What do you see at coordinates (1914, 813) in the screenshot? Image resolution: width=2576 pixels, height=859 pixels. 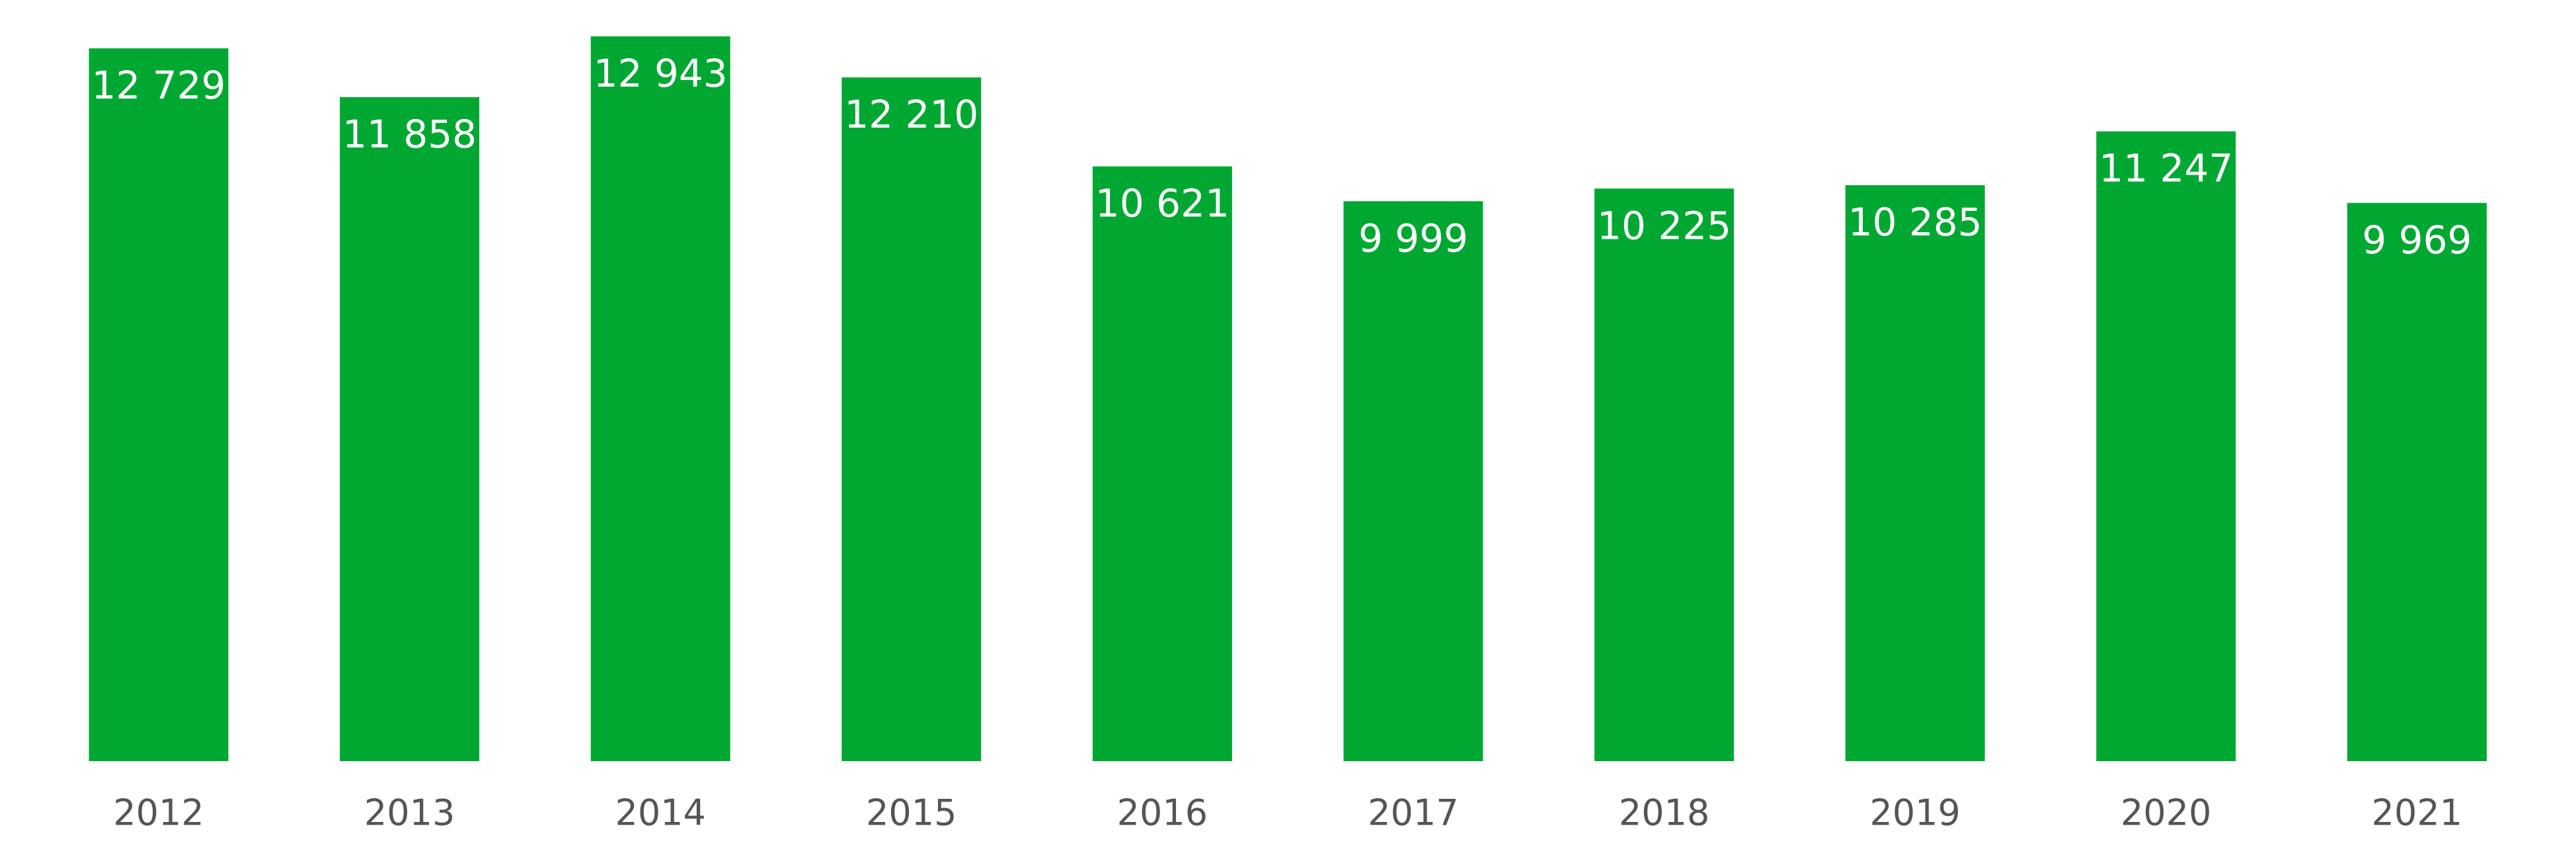 I see `x-tick-label: 2019` at bounding box center [1914, 813].